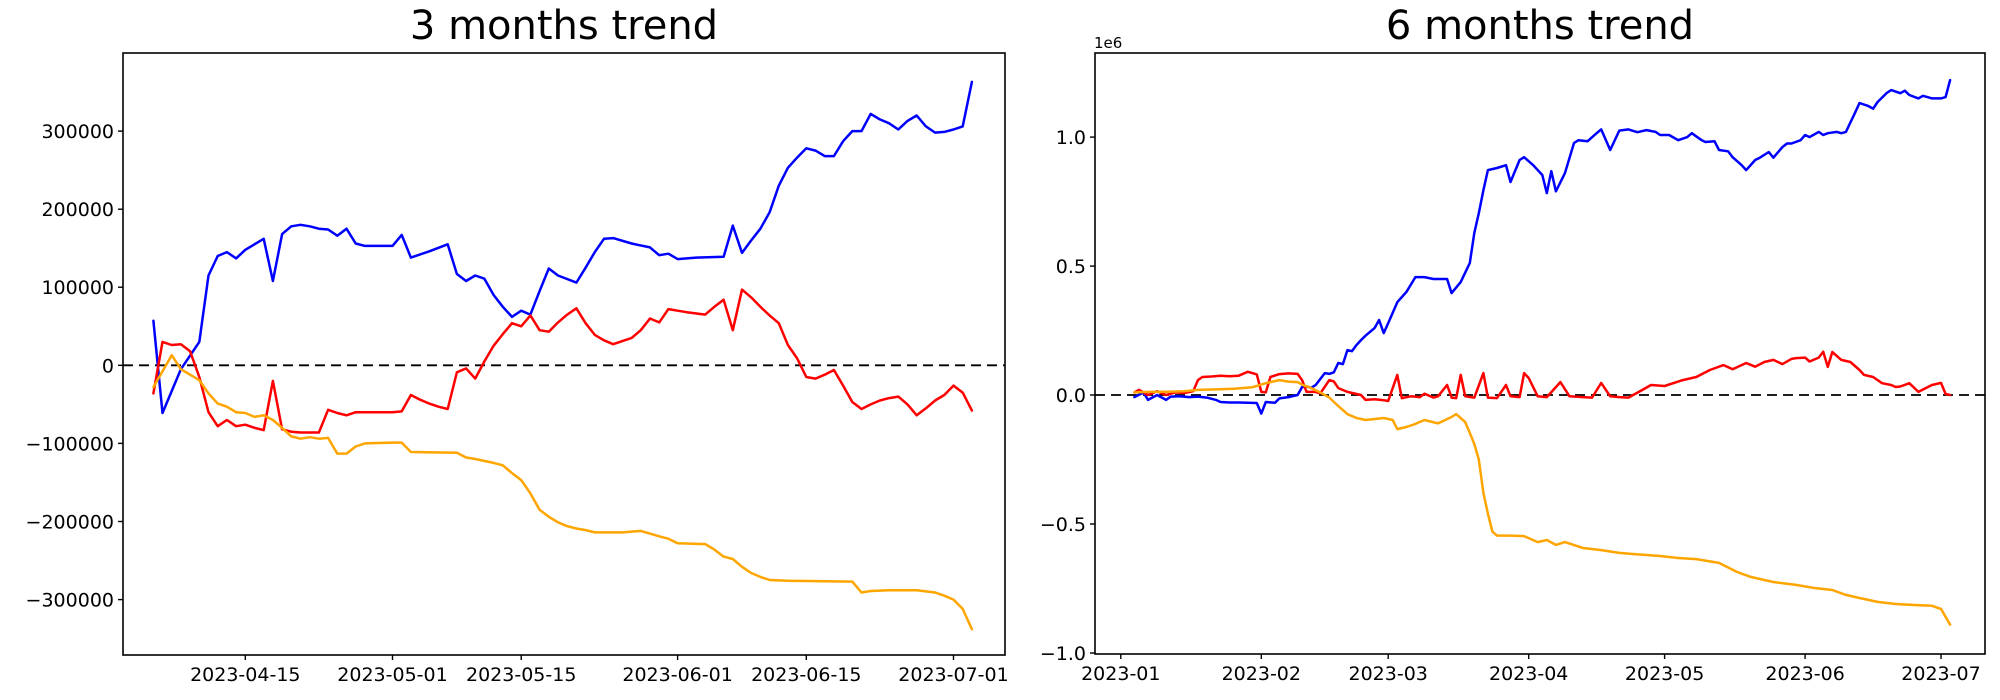  What do you see at coordinates (1063, 654) in the screenshot?
I see `y-tick-label: −1.0` at bounding box center [1063, 654].